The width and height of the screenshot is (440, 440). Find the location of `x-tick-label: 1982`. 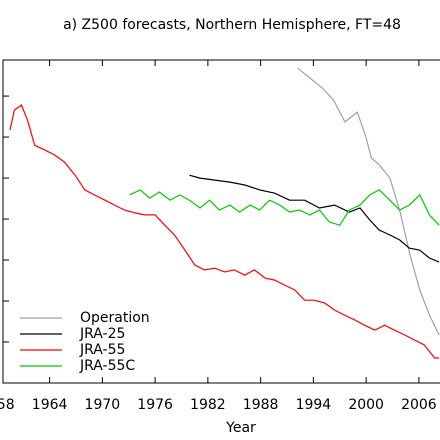

x-tick-label: 1982 is located at coordinates (208, 405).